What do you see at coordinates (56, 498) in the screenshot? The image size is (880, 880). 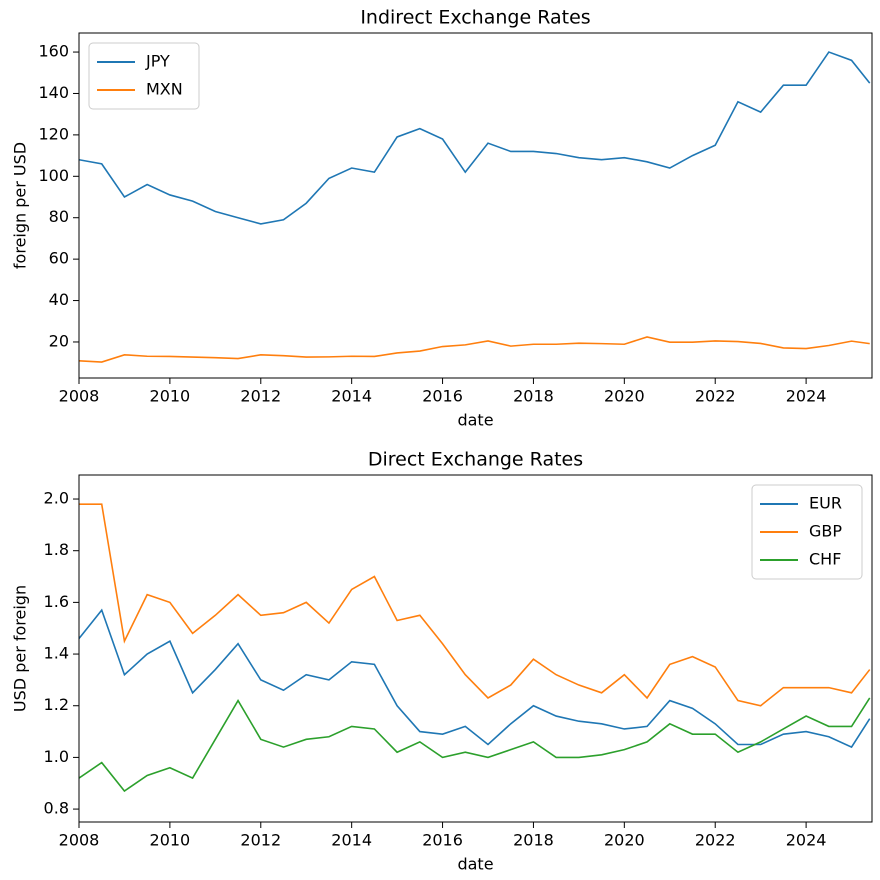 I see `y-tick-label: 2.0` at bounding box center [56, 498].